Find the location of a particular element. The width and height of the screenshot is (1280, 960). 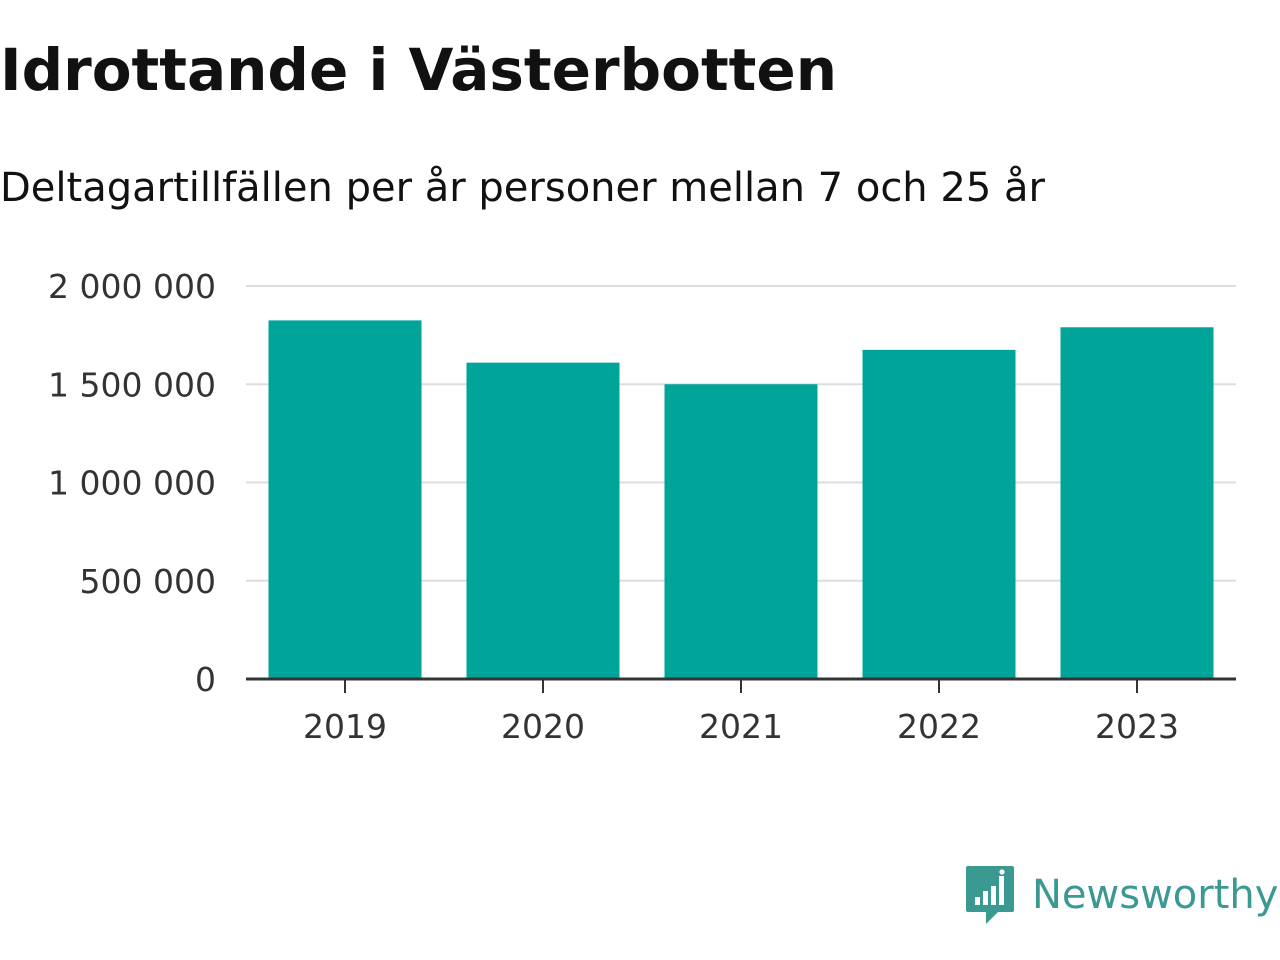

chart-title: Idrottande i Västerbotten is located at coordinates (419, 70).